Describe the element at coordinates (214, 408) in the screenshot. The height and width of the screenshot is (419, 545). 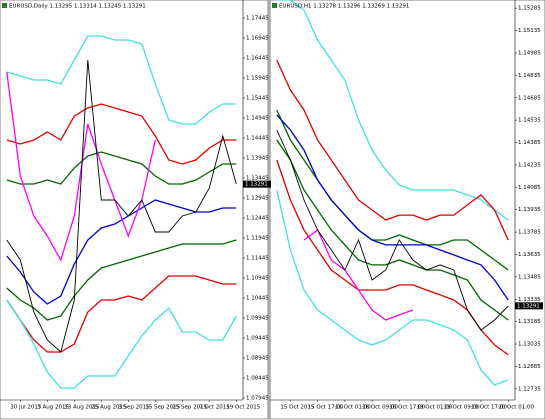
I see `x-tick-label: 7 Oct 2015` at that location.